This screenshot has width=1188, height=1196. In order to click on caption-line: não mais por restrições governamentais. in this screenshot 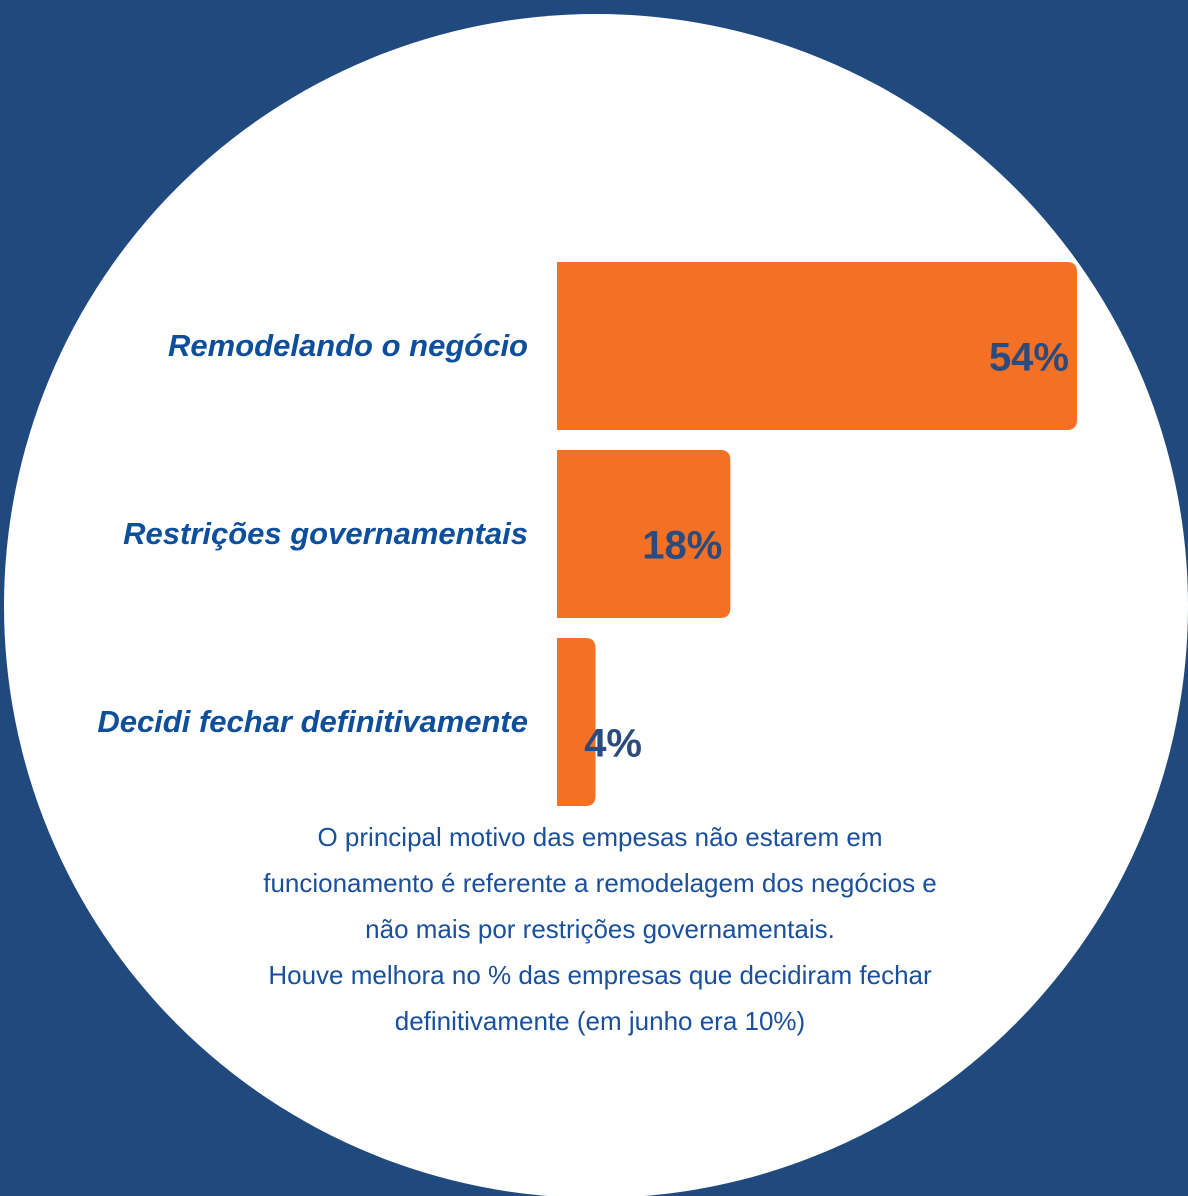, I will do `click(600, 929)`.